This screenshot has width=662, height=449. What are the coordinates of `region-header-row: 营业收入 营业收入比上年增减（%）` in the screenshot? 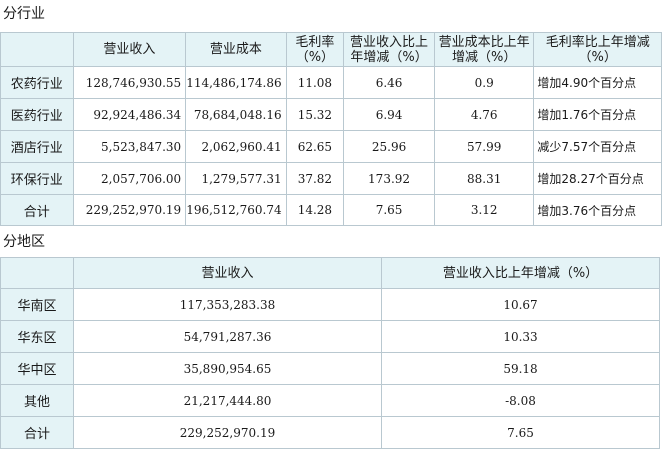 It's located at (330, 273).